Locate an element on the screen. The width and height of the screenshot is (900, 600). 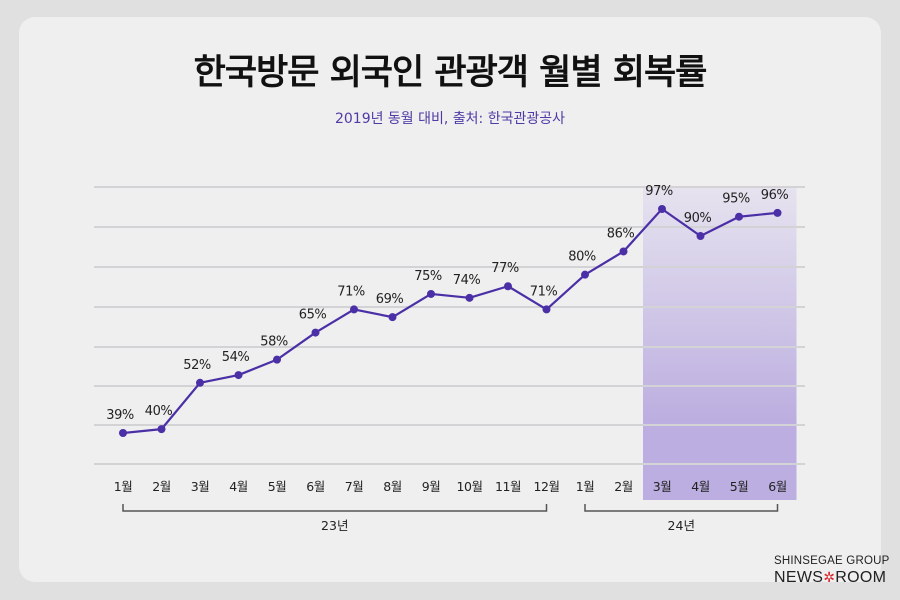
data-label: 52% is located at coordinates (197, 365).